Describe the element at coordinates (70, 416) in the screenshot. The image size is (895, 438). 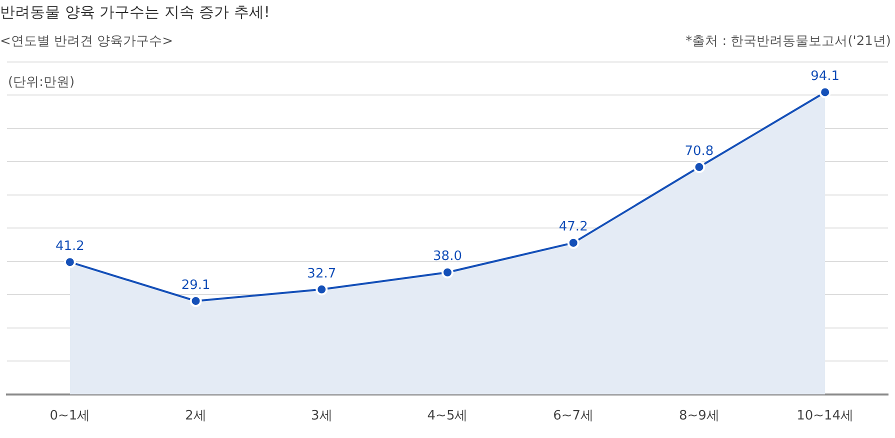
I see `x-tick-label: 0~1세` at that location.